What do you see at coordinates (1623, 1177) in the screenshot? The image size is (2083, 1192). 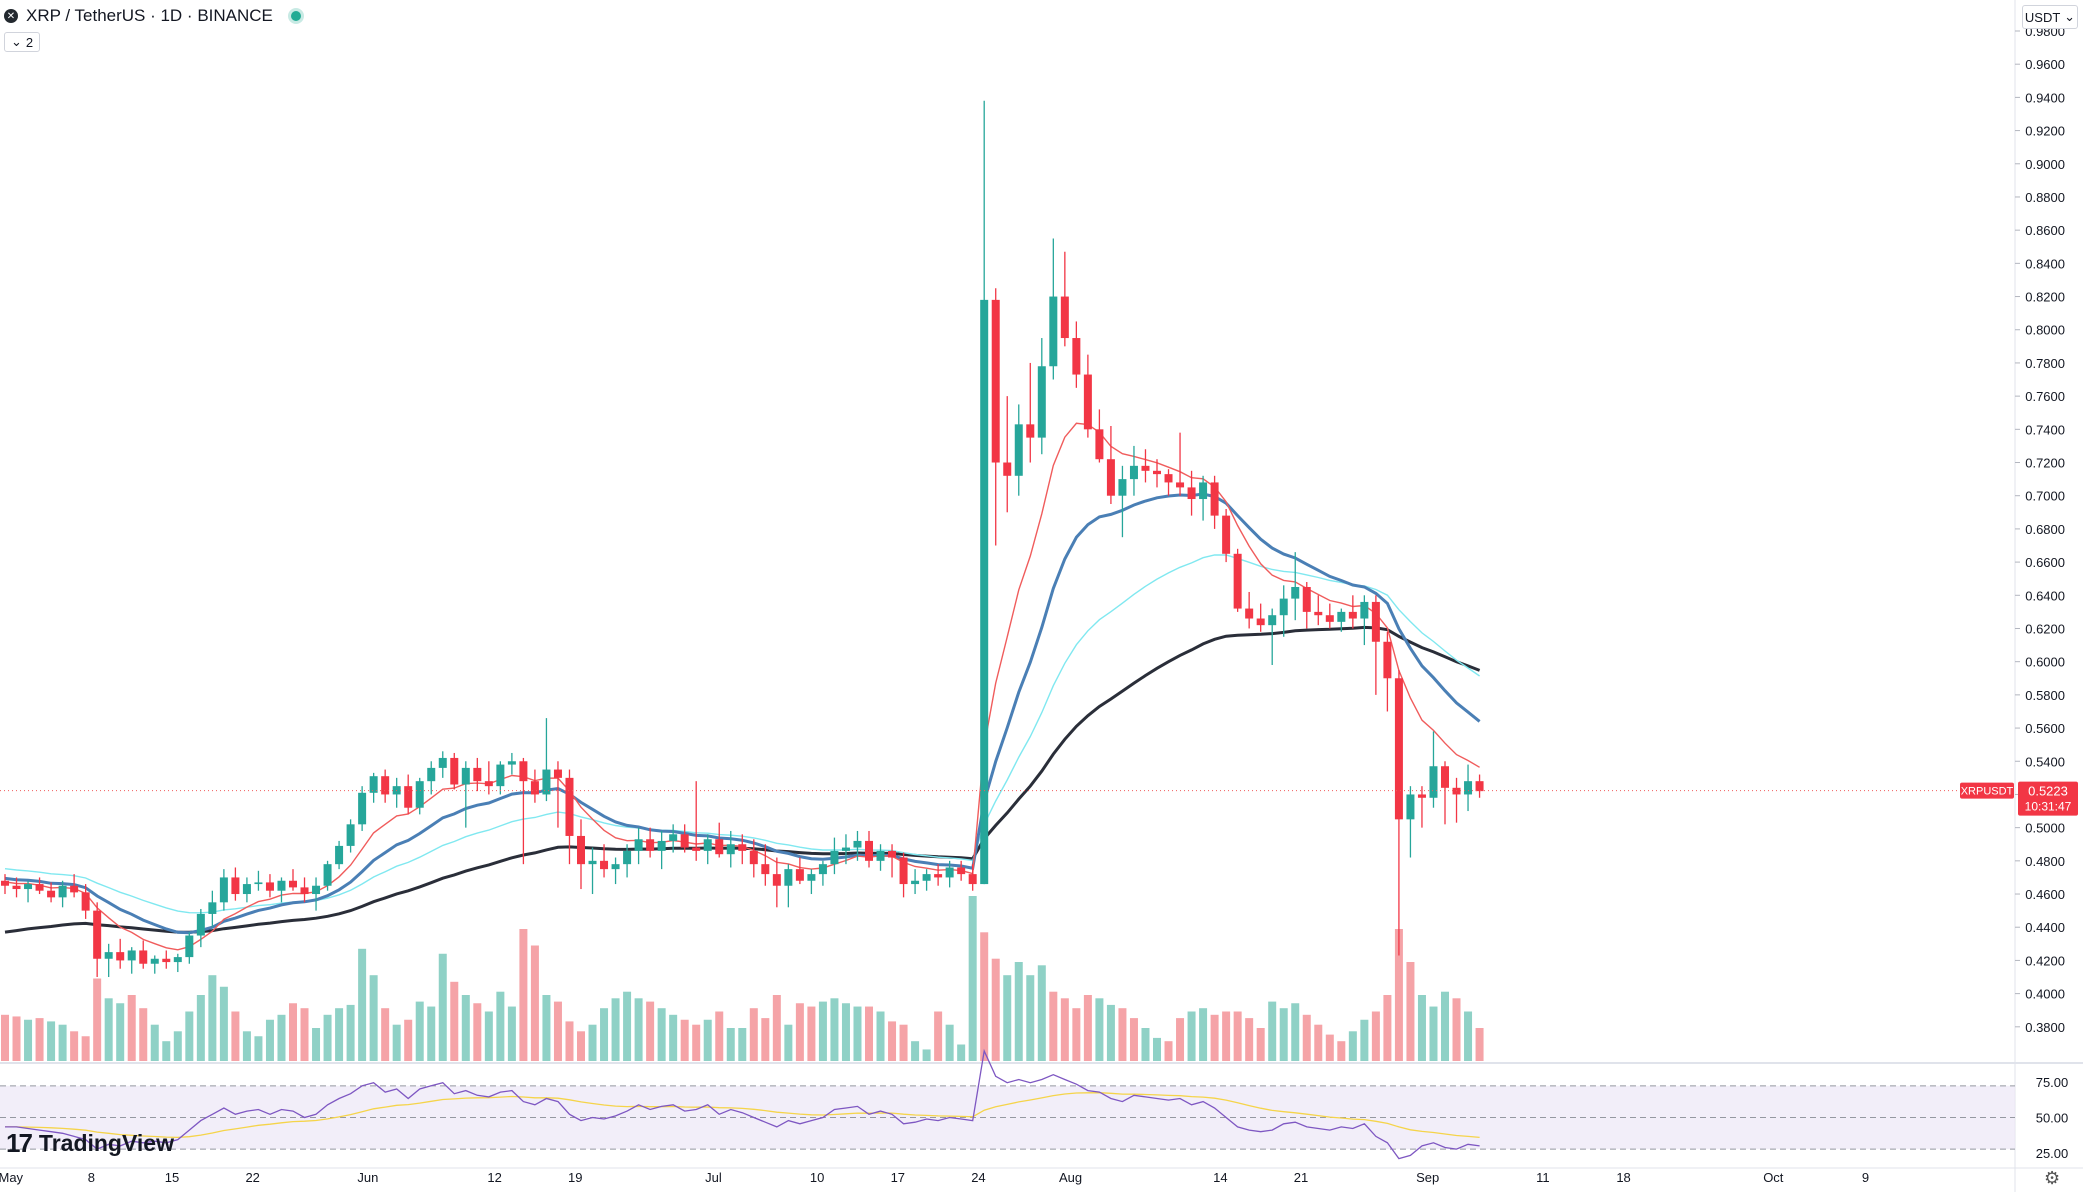 I see `time-tick-label: 18` at bounding box center [1623, 1177].